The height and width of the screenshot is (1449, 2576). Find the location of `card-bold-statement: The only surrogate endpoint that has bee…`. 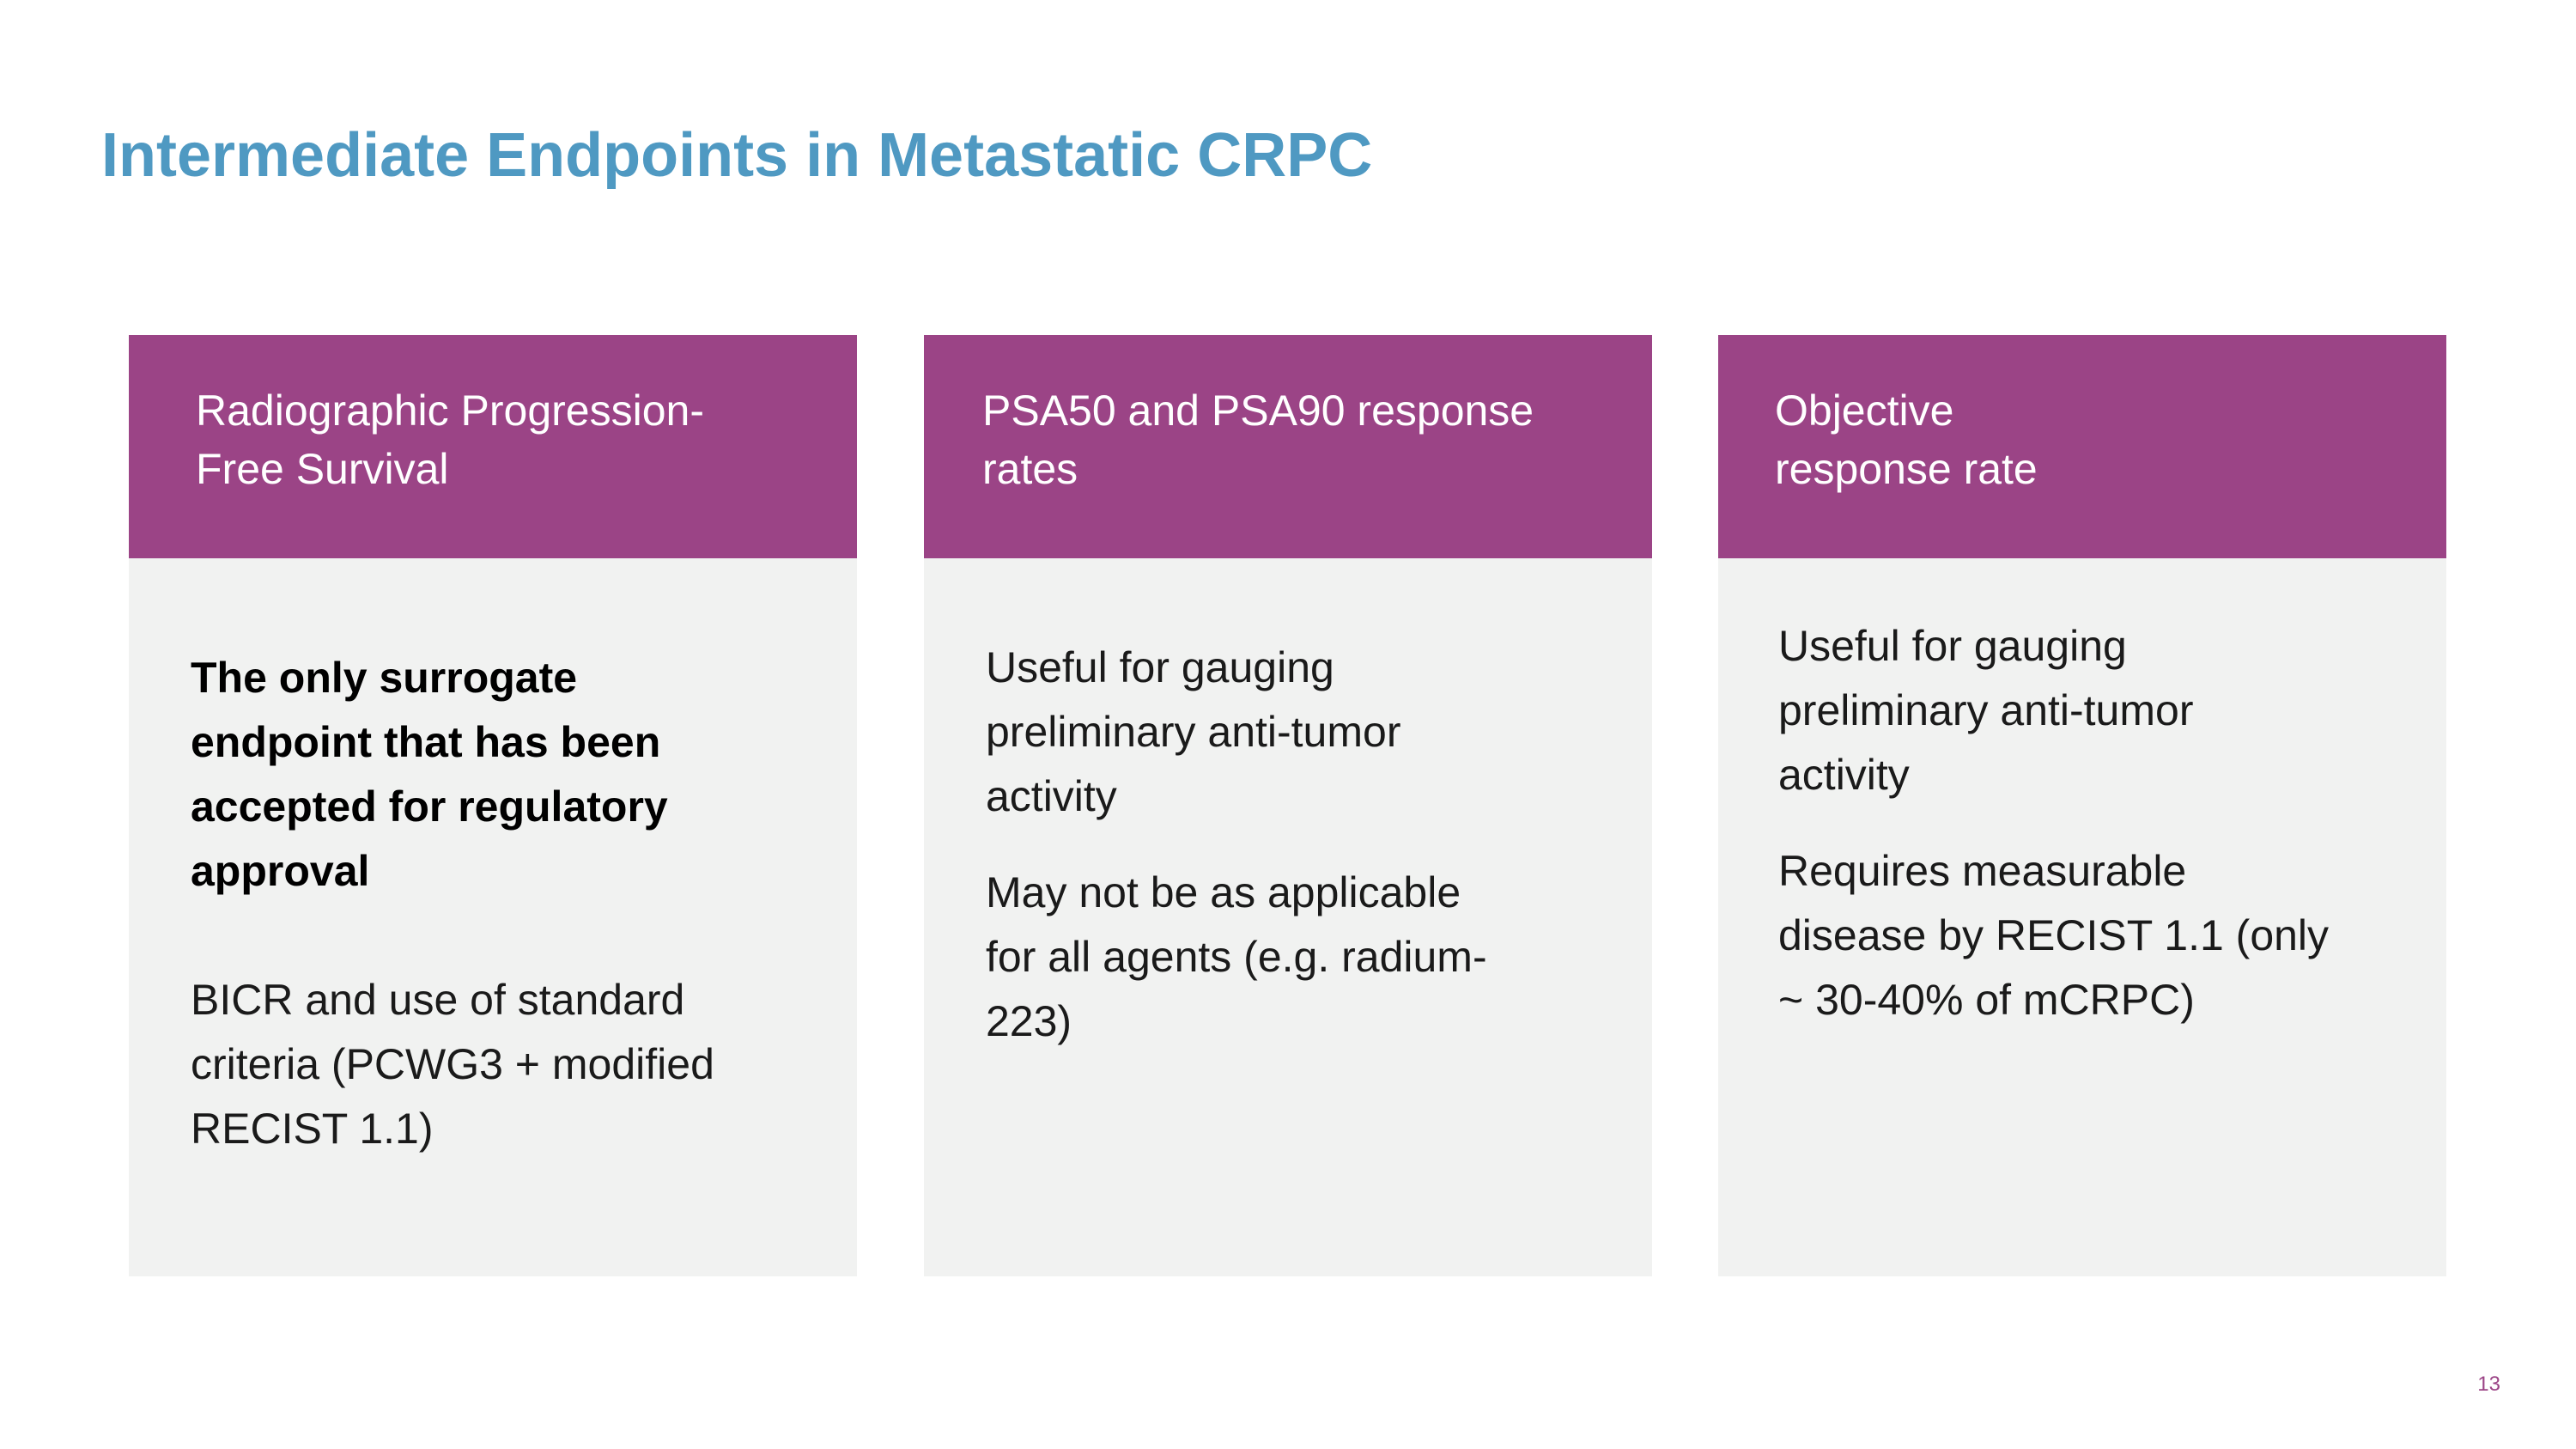

card-bold-statement: The only surrogate endpoint that has bee… is located at coordinates (430, 774).